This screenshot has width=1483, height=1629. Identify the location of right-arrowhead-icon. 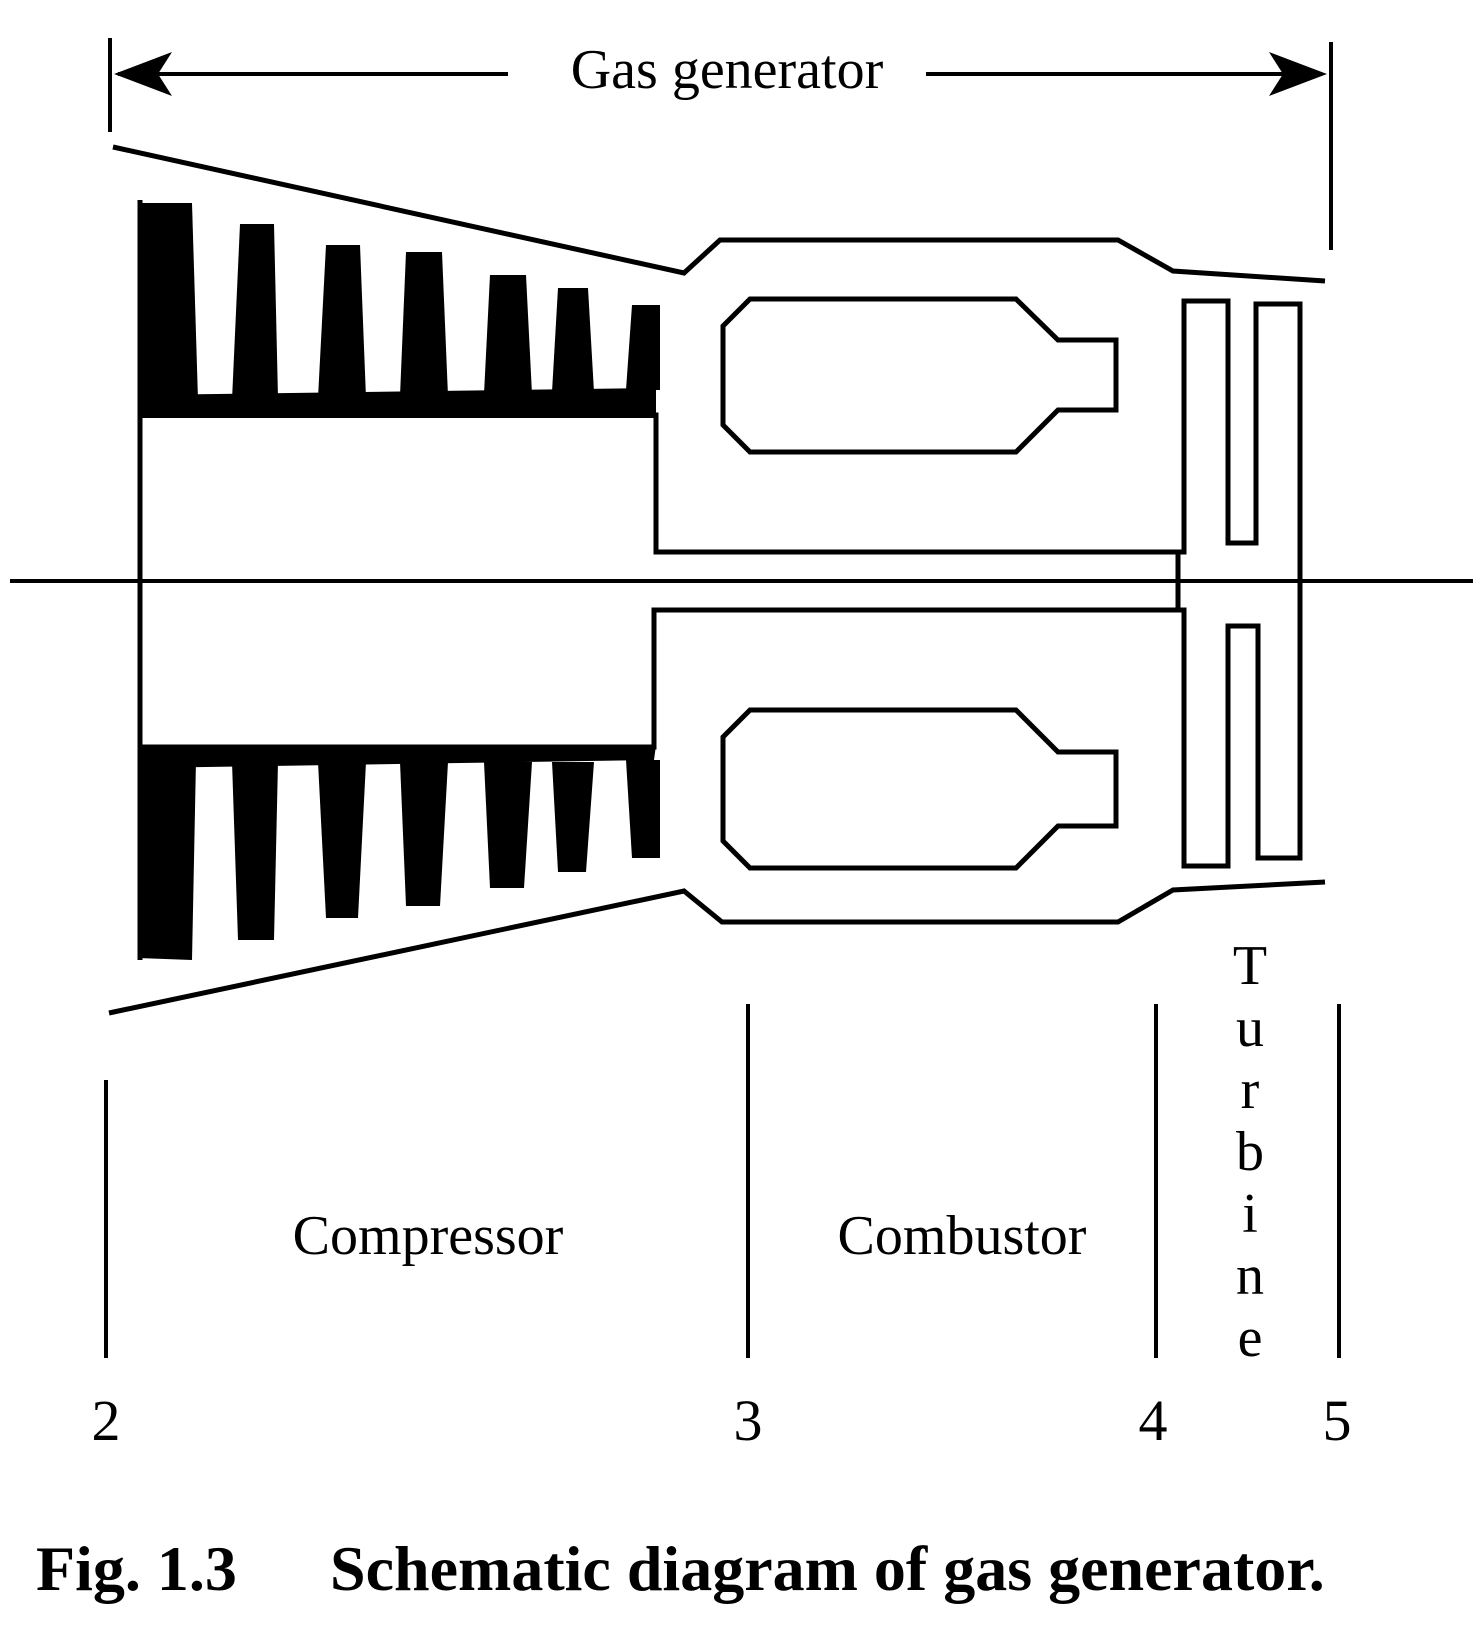
(1298, 74).